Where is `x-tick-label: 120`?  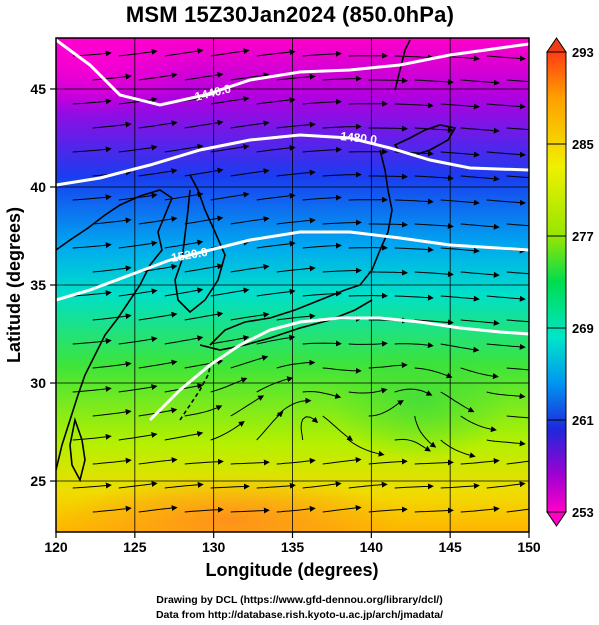 x-tick-label: 120 is located at coordinates (56, 547).